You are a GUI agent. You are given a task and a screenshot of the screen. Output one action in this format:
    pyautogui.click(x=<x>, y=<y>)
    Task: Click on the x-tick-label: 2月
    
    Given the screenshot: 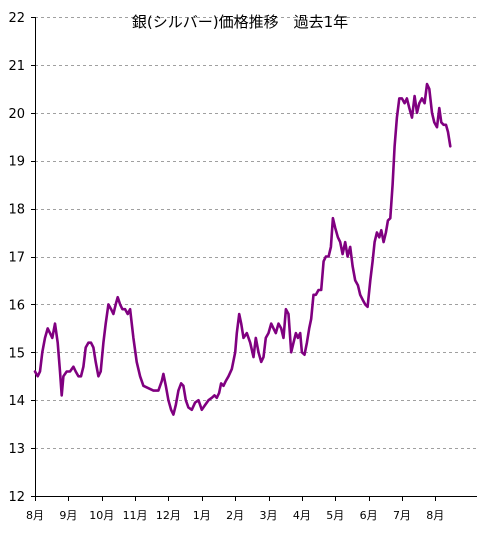 What is the action you would take?
    pyautogui.click(x=235, y=515)
    